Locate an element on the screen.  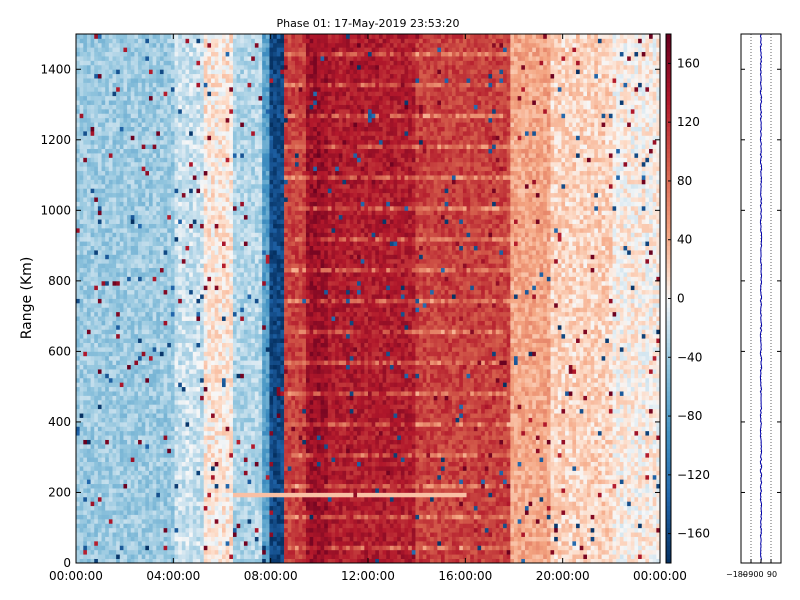
heatmap-column is located at coordinates (213, 299).